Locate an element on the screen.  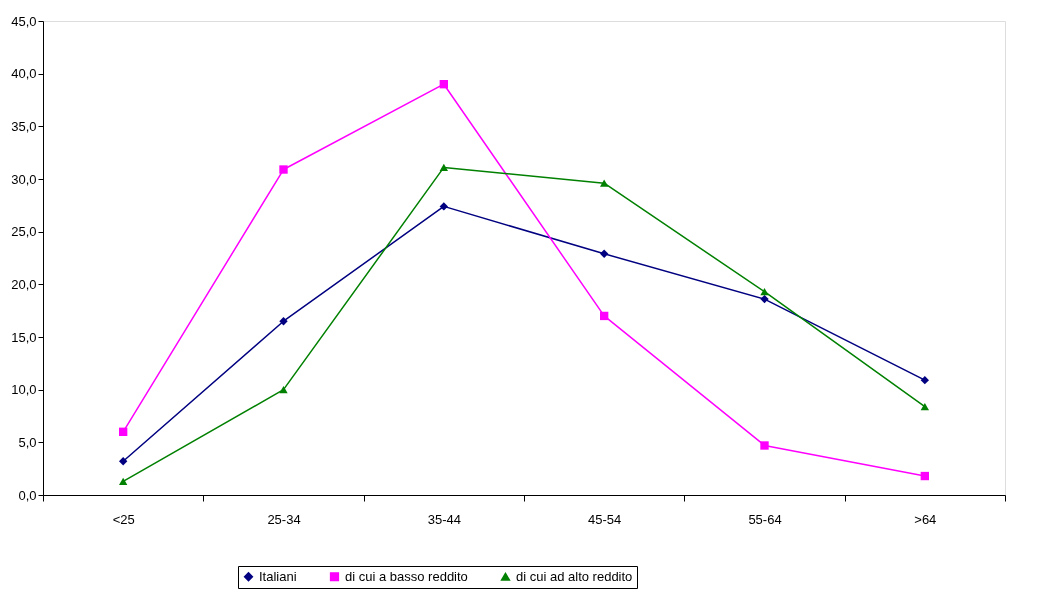
y-tick-label: 35,0 is located at coordinates (24, 126).